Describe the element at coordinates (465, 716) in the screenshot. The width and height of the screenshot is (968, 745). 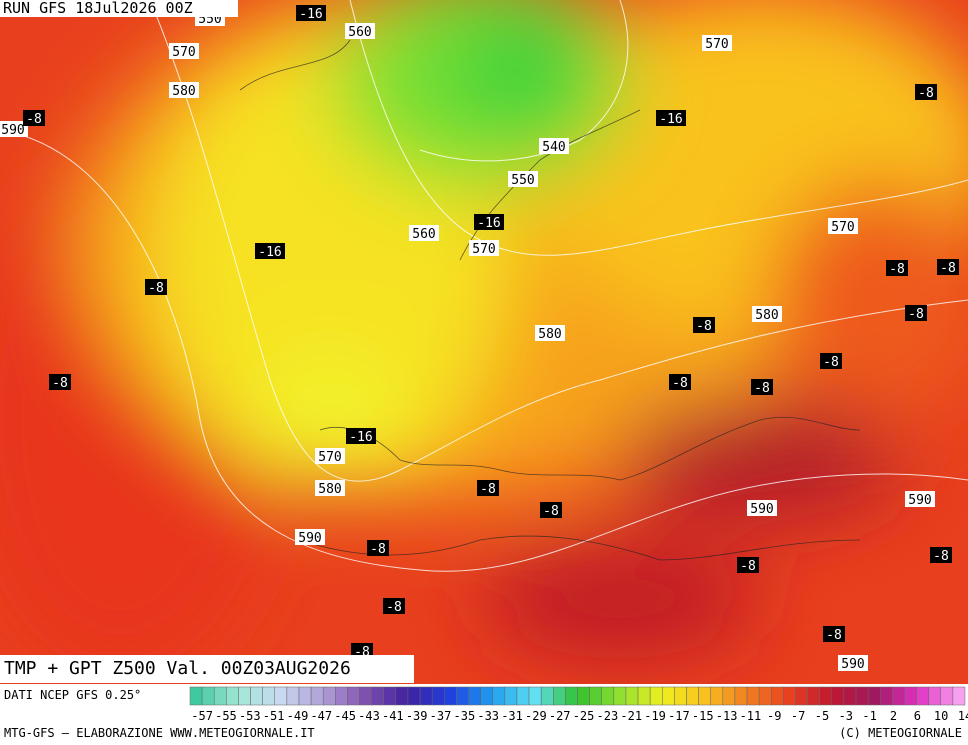
I see `colorbar-label: -35` at that location.